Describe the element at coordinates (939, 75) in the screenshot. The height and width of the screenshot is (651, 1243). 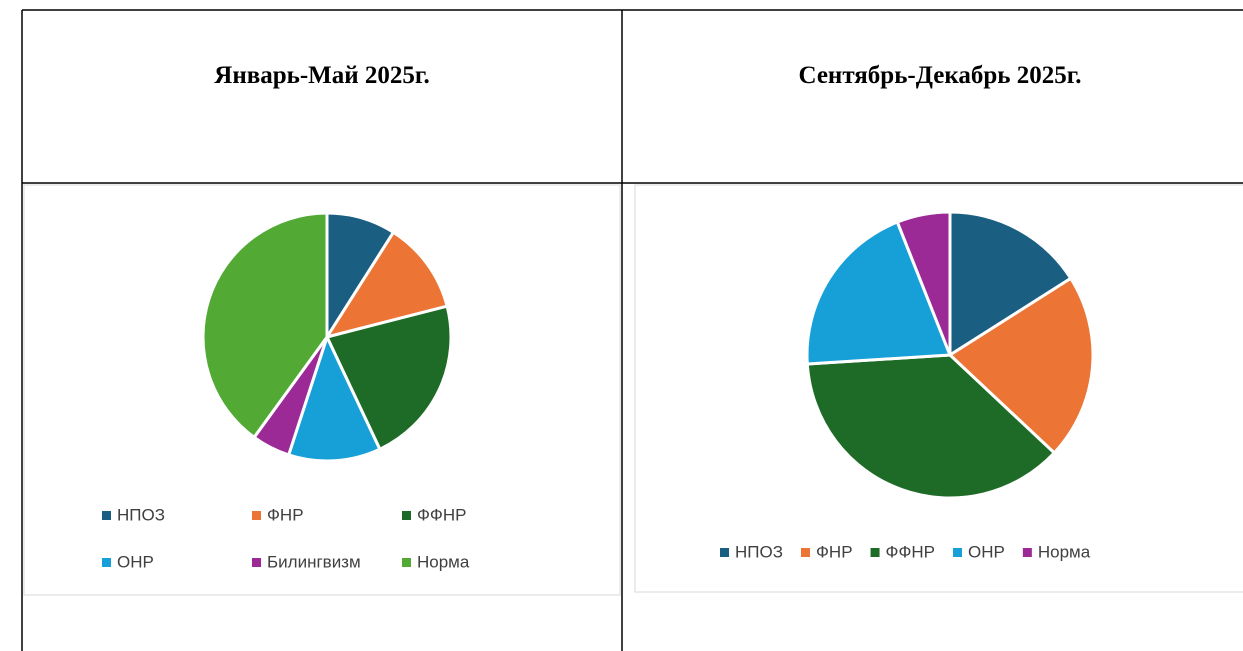
I see `header-cell: Сентябрь-Декабрь 2025г.` at that location.